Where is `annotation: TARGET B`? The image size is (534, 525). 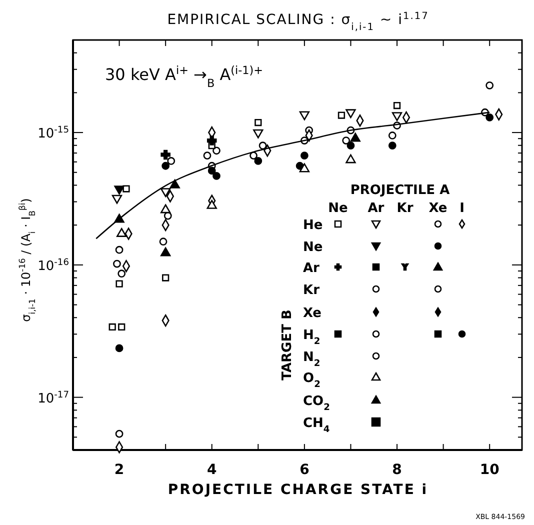
annotation: TARGET B is located at coordinates (287, 345).